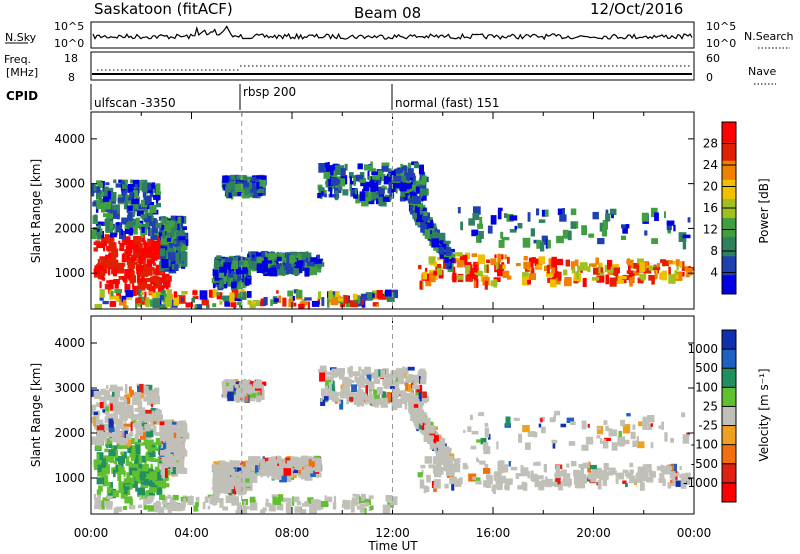 Image resolution: width=800 pixels, height=554 pixels. Describe the element at coordinates (710, 230) in the screenshot. I see `colorbar-tick-label: 12` at that location.